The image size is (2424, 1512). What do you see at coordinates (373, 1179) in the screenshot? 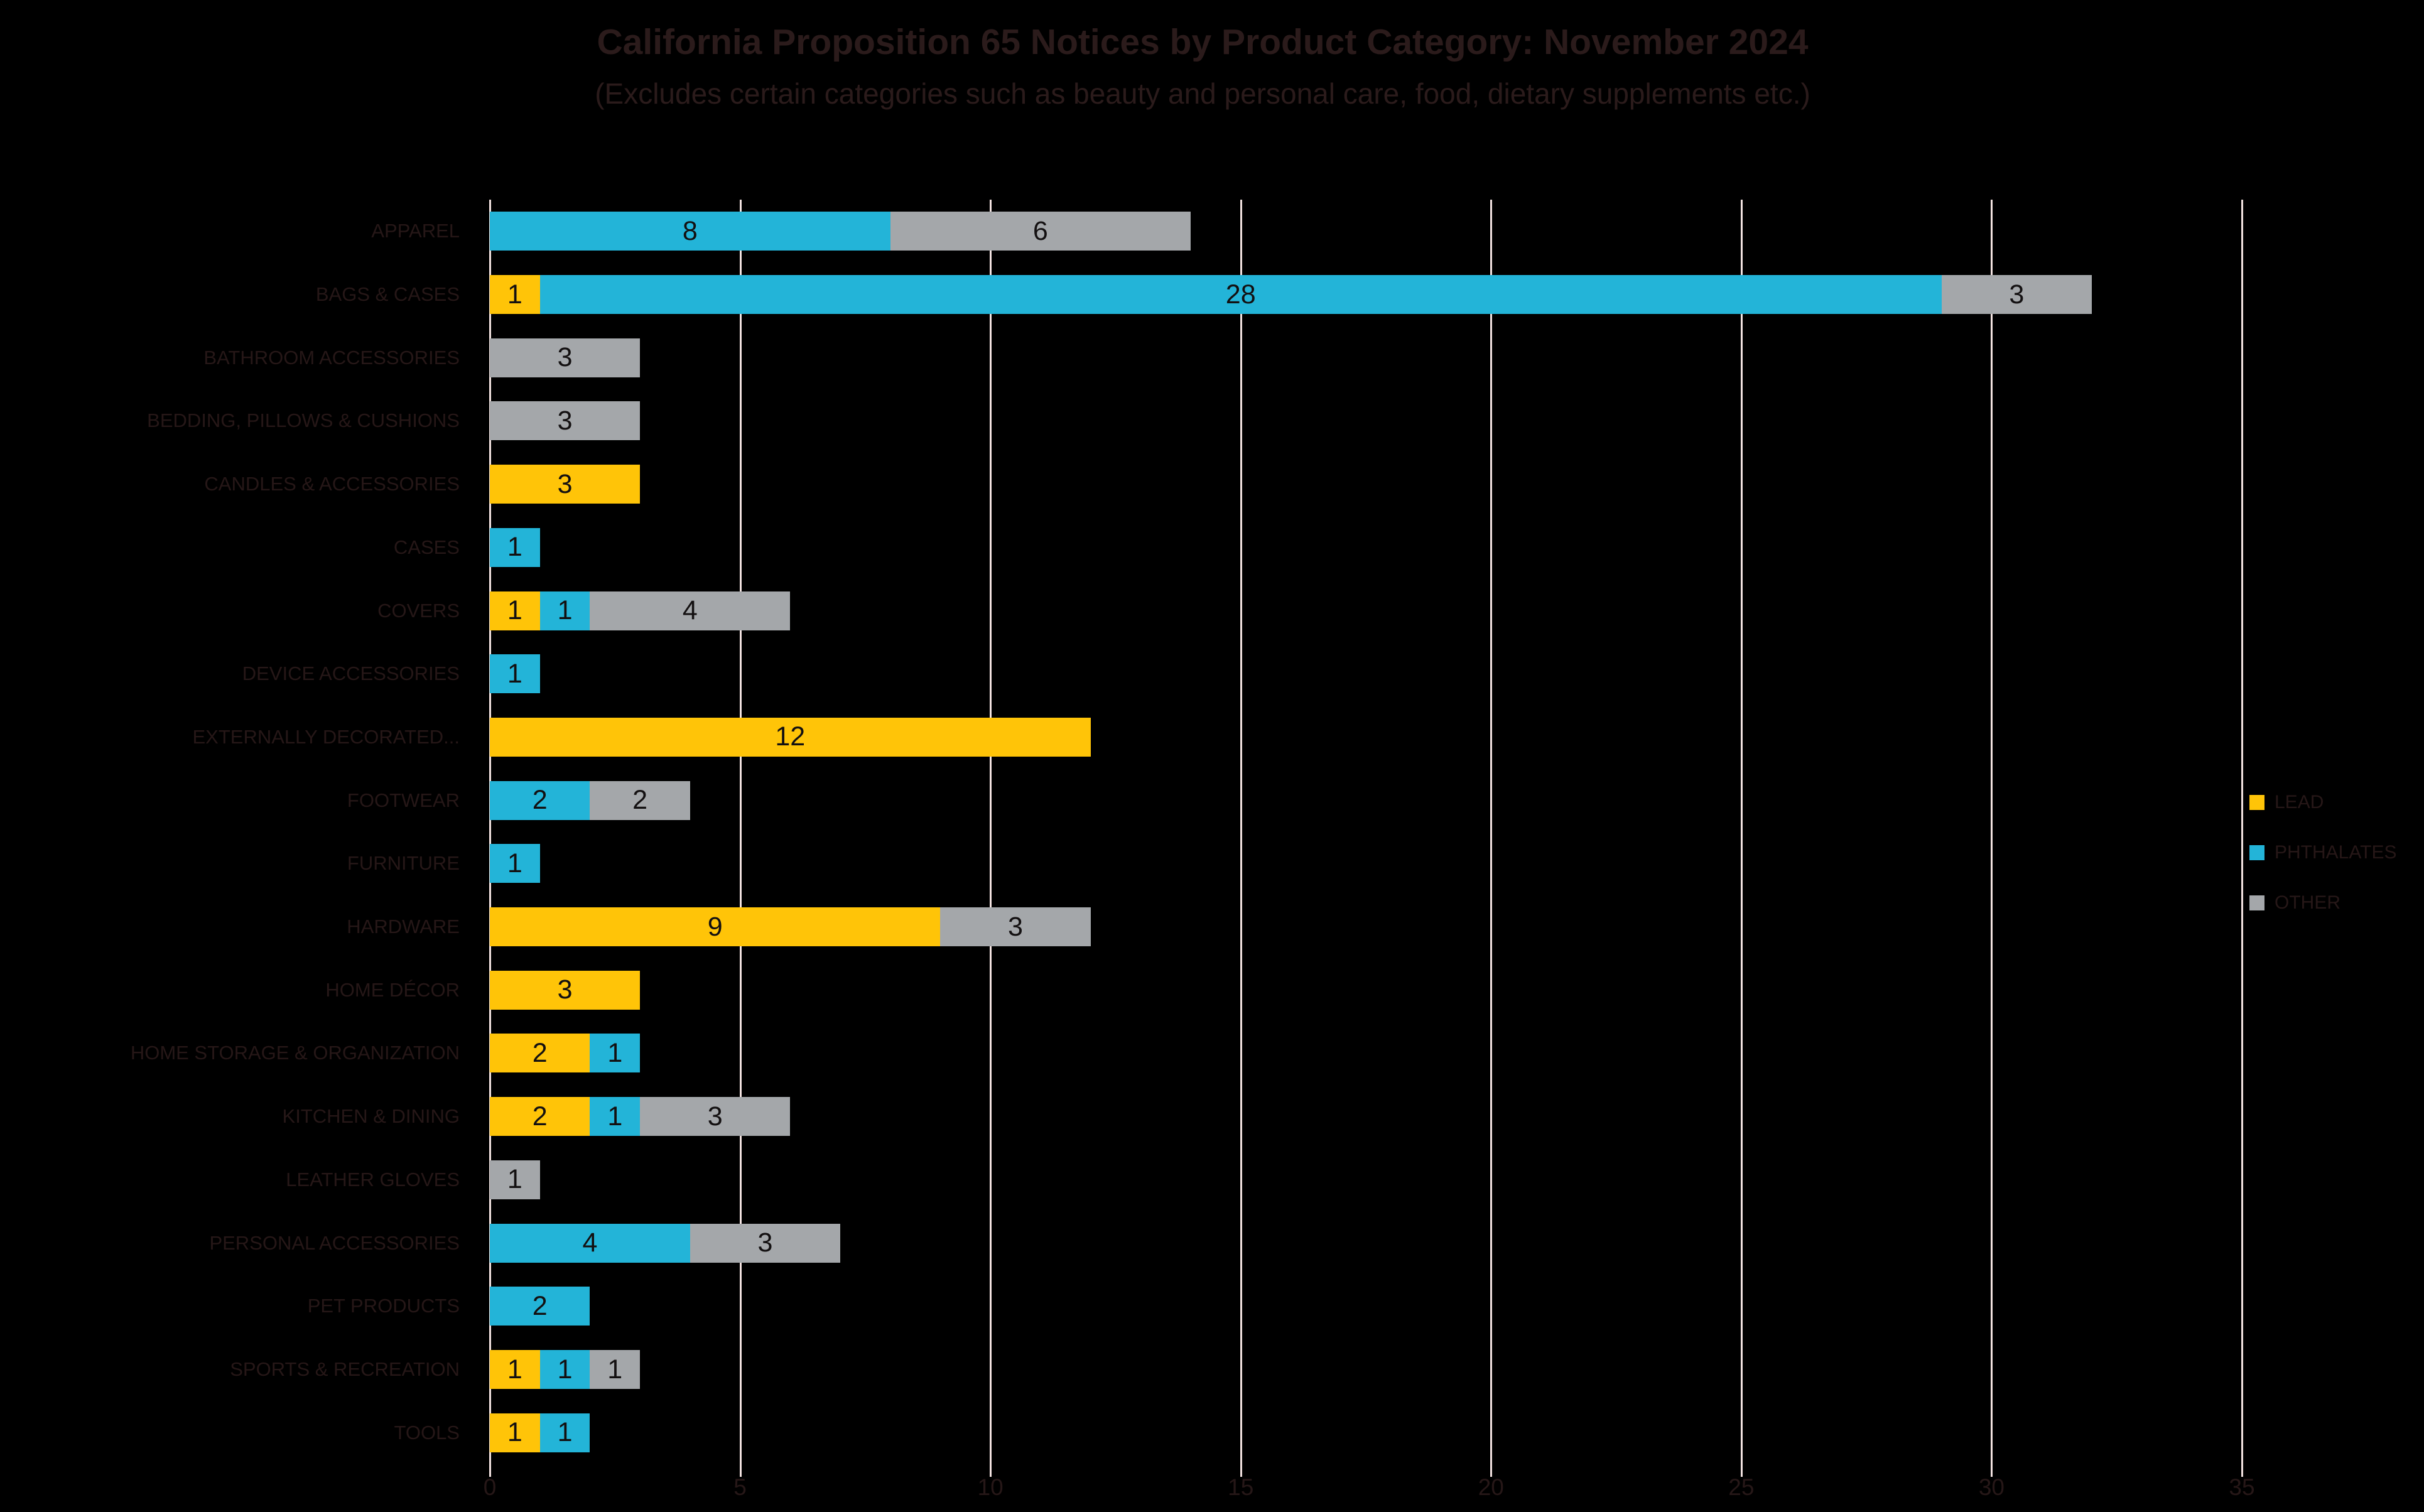
I see `category-label: LEATHER GLOVES` at bounding box center [373, 1179].